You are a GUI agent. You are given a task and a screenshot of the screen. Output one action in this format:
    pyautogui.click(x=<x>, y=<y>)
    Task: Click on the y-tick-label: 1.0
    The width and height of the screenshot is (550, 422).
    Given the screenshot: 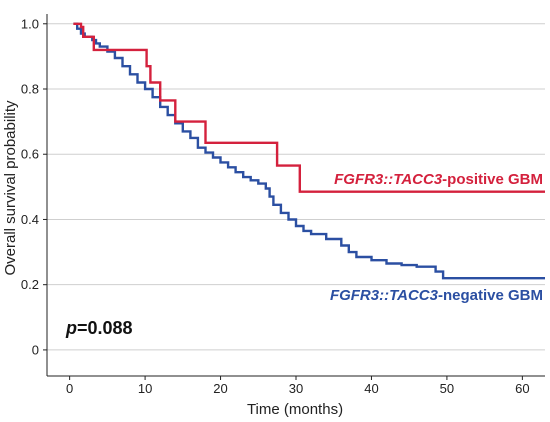 What is the action you would take?
    pyautogui.click(x=30, y=23)
    